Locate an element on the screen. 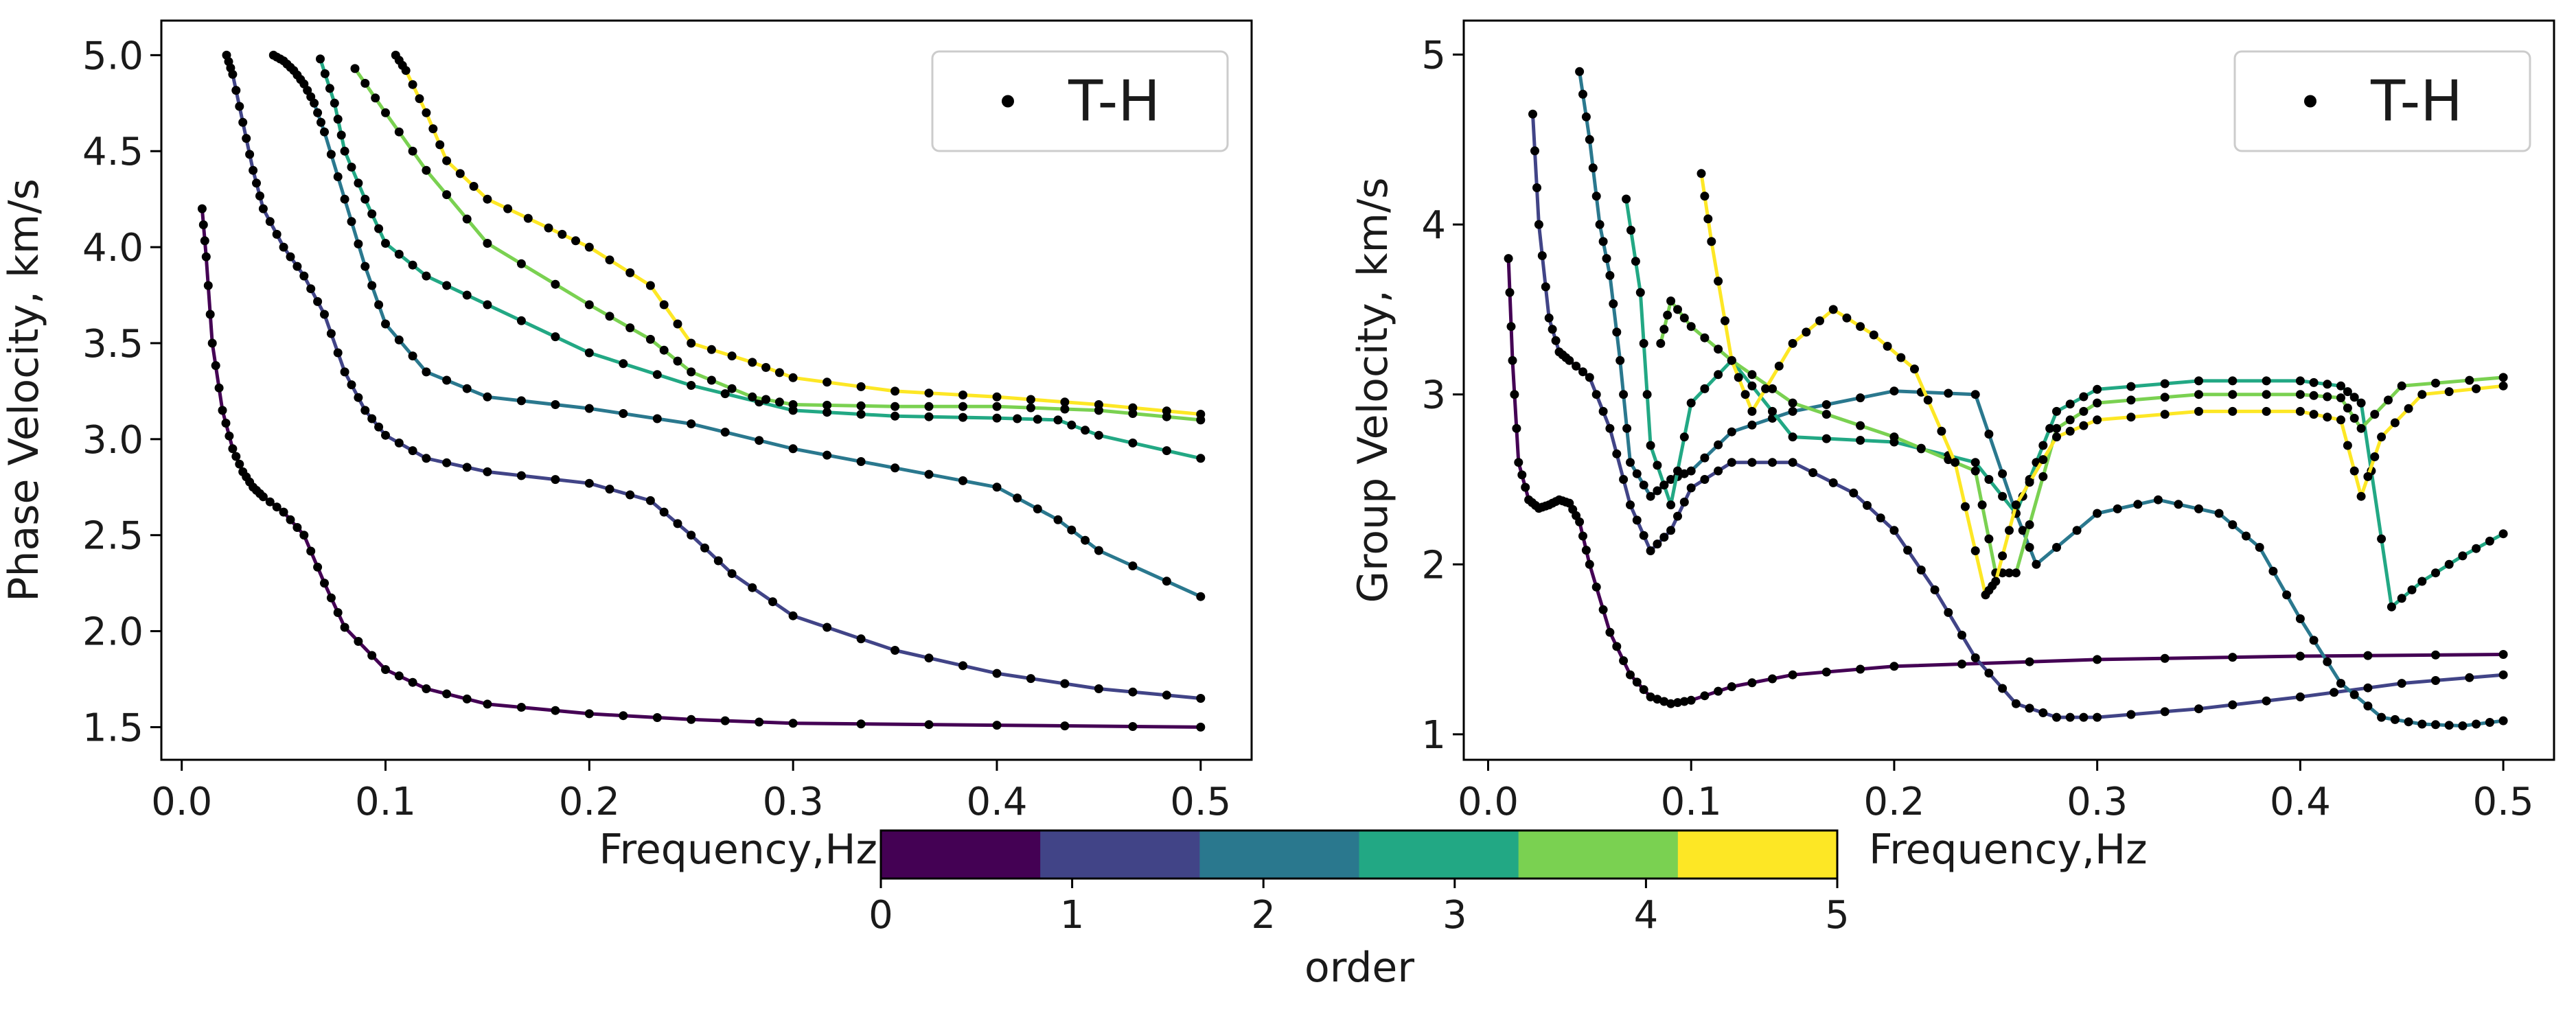 Image resolution: width=2576 pixels, height=1011 pixels. colorbar-frame is located at coordinates (1359, 855).